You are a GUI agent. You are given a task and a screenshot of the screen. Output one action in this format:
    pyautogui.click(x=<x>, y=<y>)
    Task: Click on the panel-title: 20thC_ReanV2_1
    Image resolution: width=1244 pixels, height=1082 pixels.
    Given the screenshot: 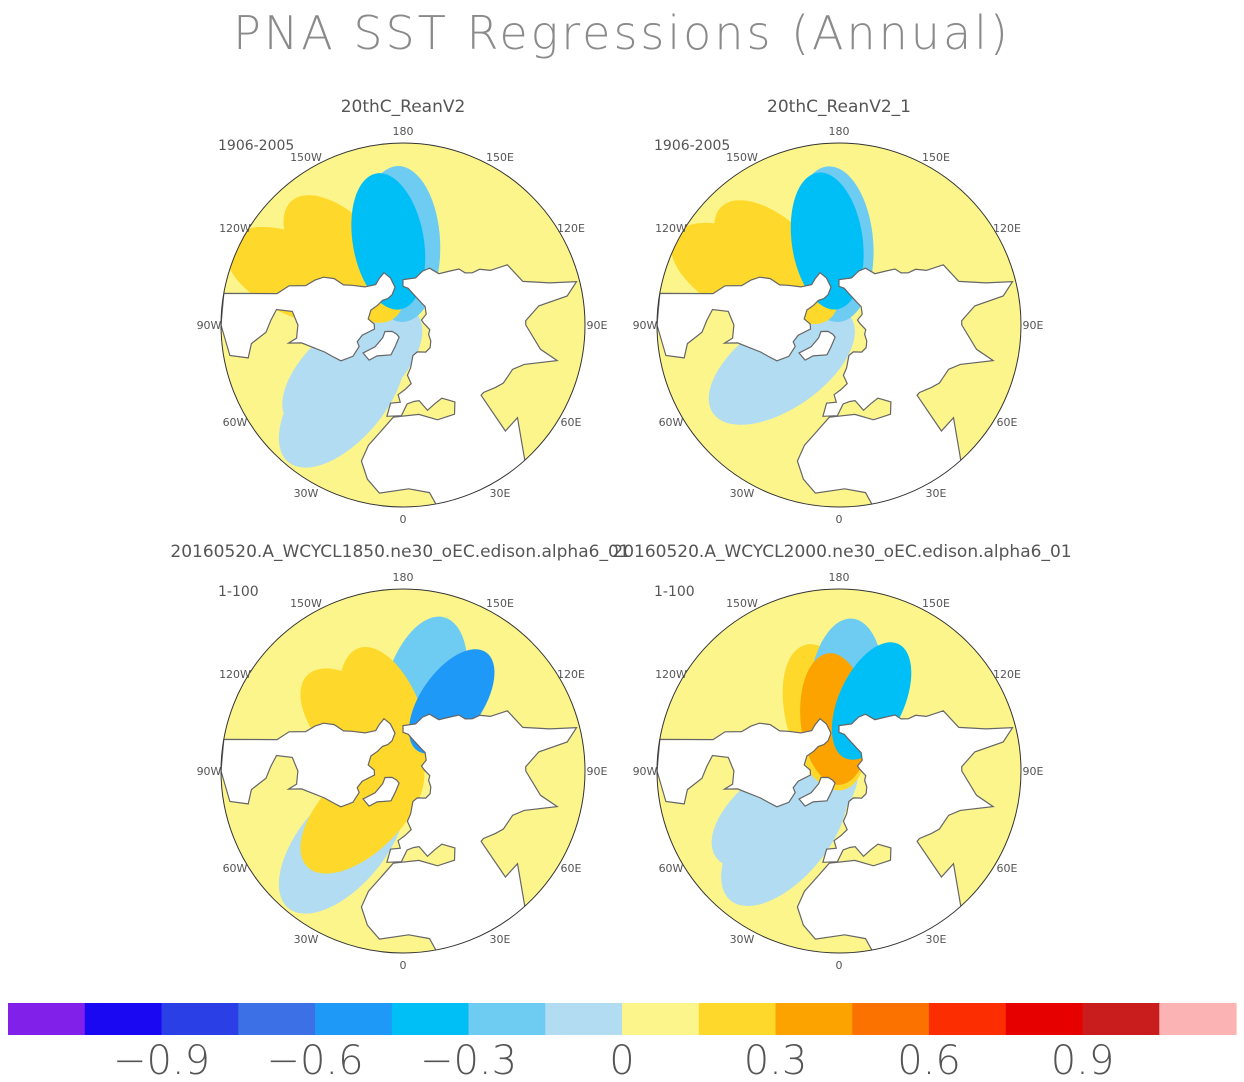 What is the action you would take?
    pyautogui.click(x=839, y=107)
    